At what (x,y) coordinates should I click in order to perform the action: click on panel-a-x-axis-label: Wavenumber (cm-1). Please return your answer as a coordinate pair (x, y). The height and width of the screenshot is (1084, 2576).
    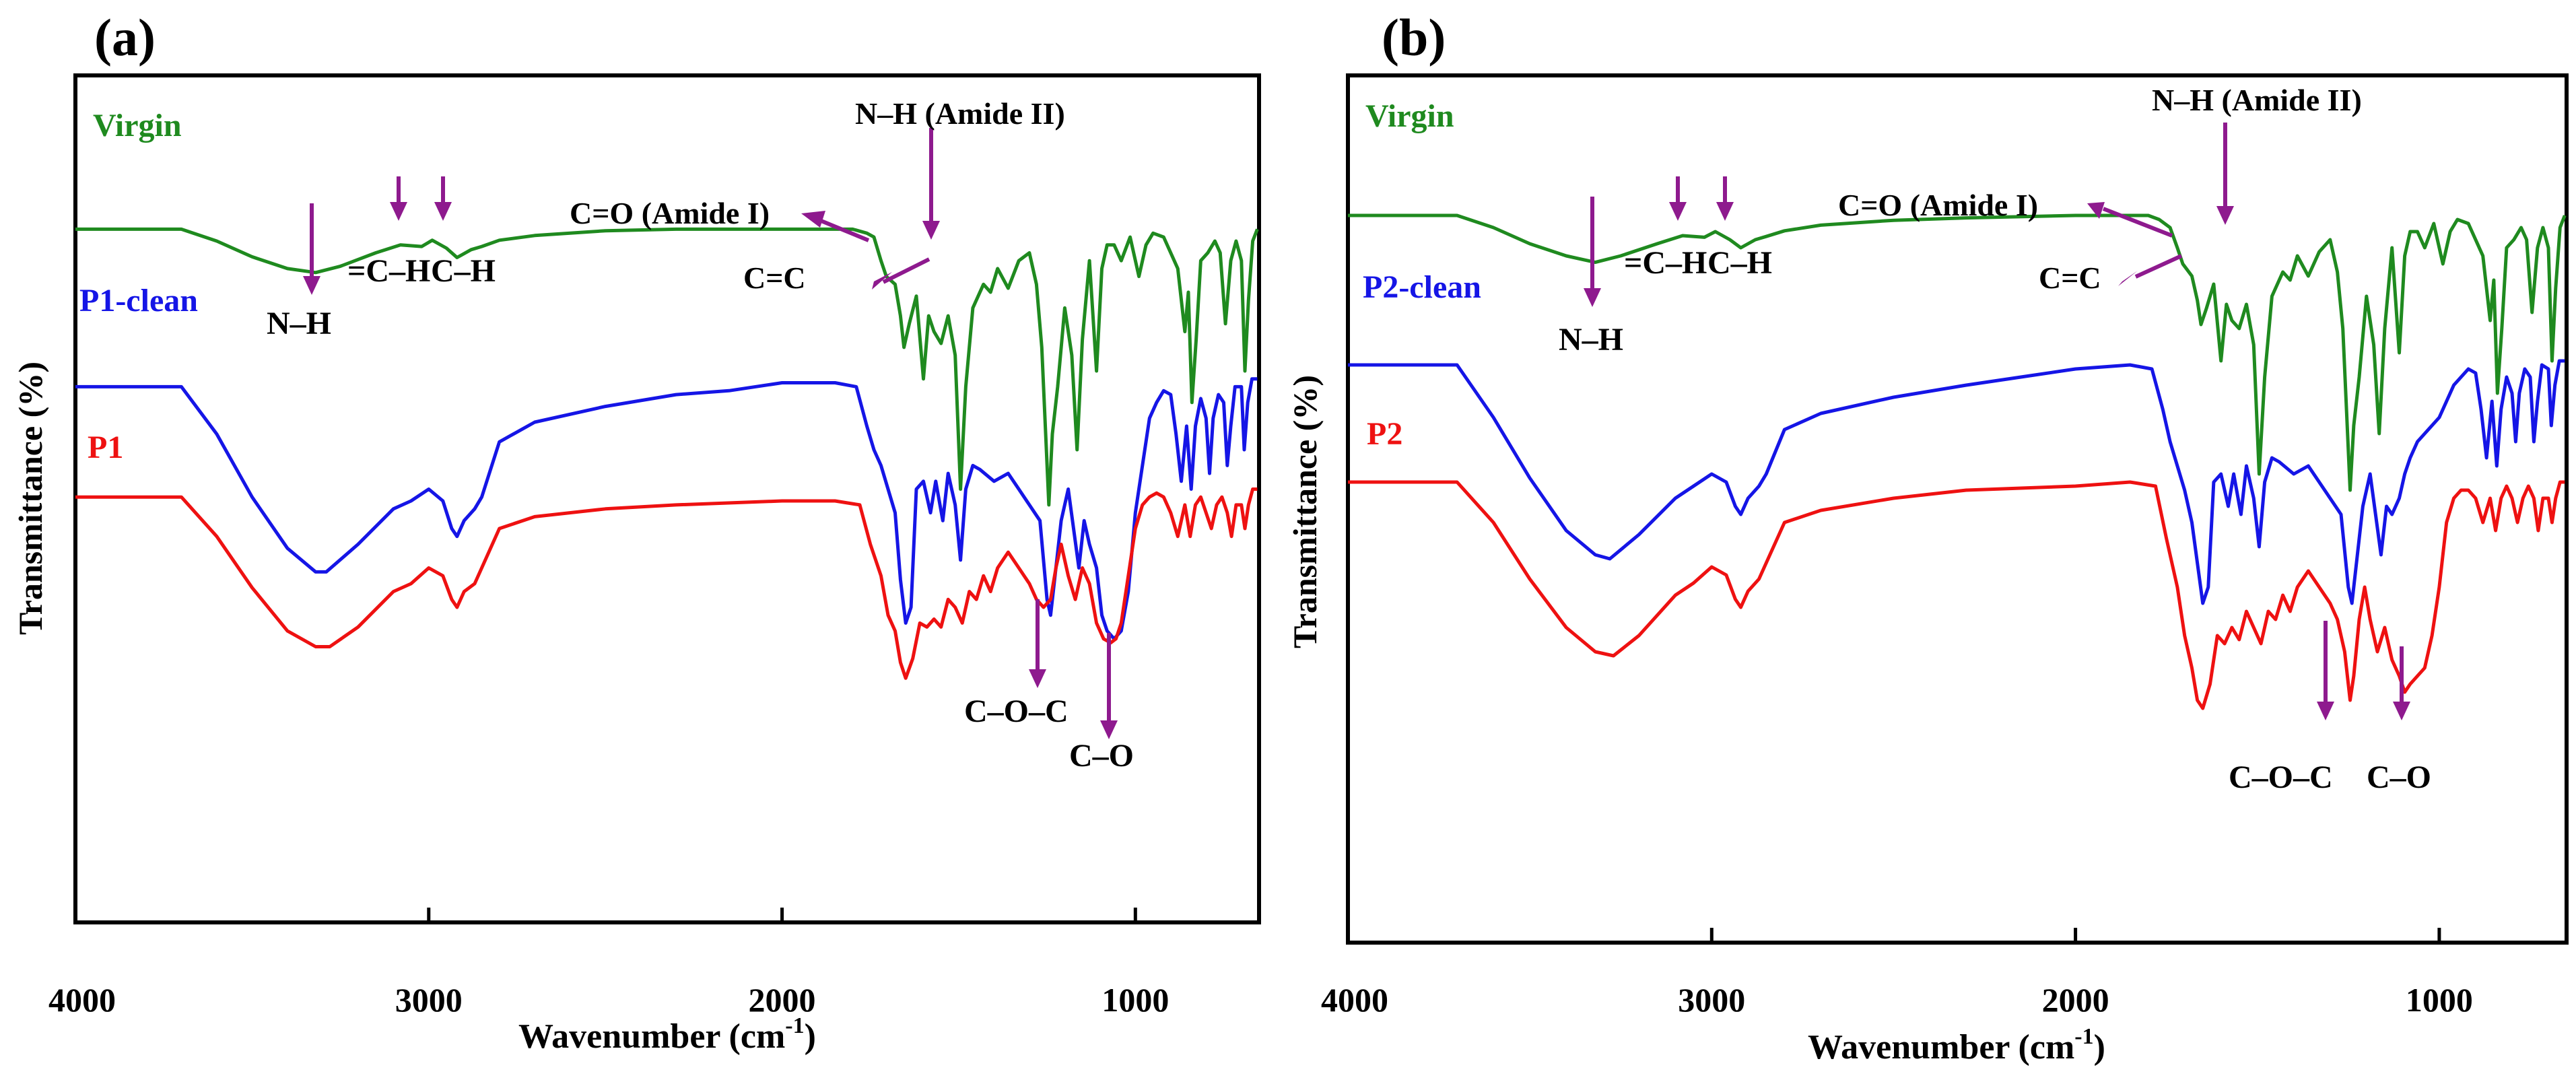
    Looking at the image, I should click on (667, 1034).